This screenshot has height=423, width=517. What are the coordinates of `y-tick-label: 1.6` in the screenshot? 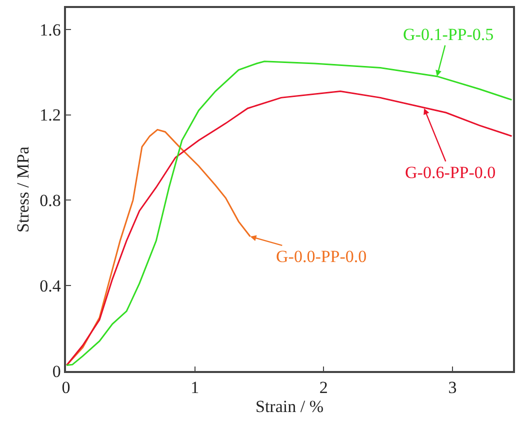 It's located at (50, 30).